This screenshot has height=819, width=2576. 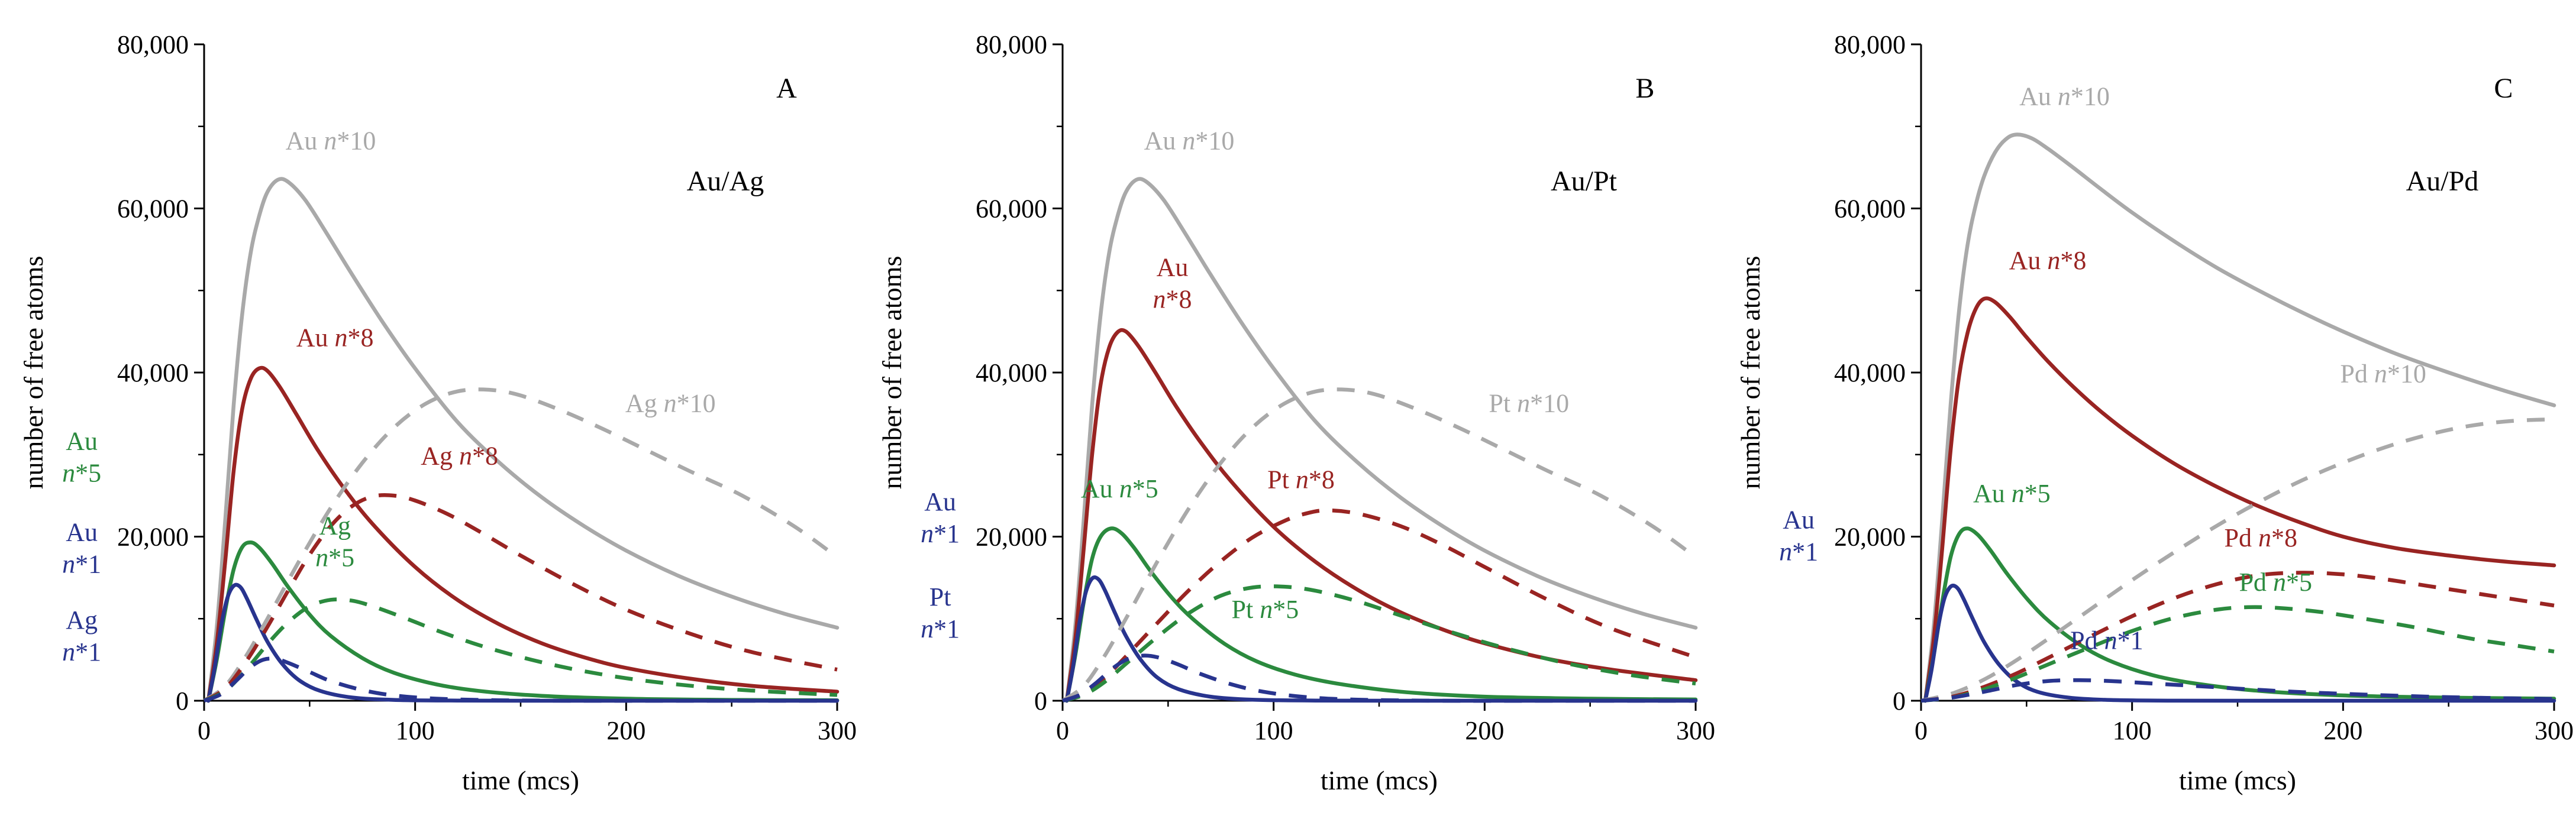 What do you see at coordinates (1529, 403) in the screenshot?
I see `plot-label-pt-n-10: Pt n*10` at bounding box center [1529, 403].